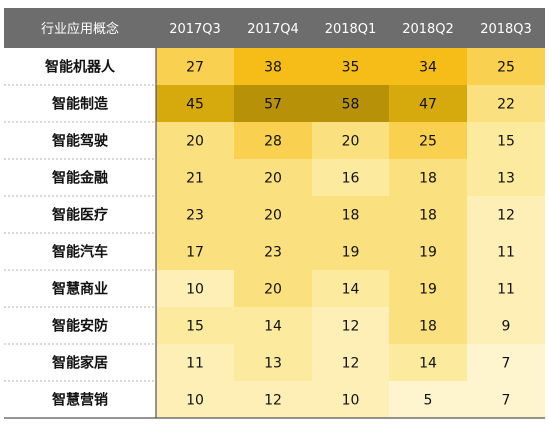  What do you see at coordinates (79, 178) in the screenshot?
I see `row-label: 智能金融` at bounding box center [79, 178].